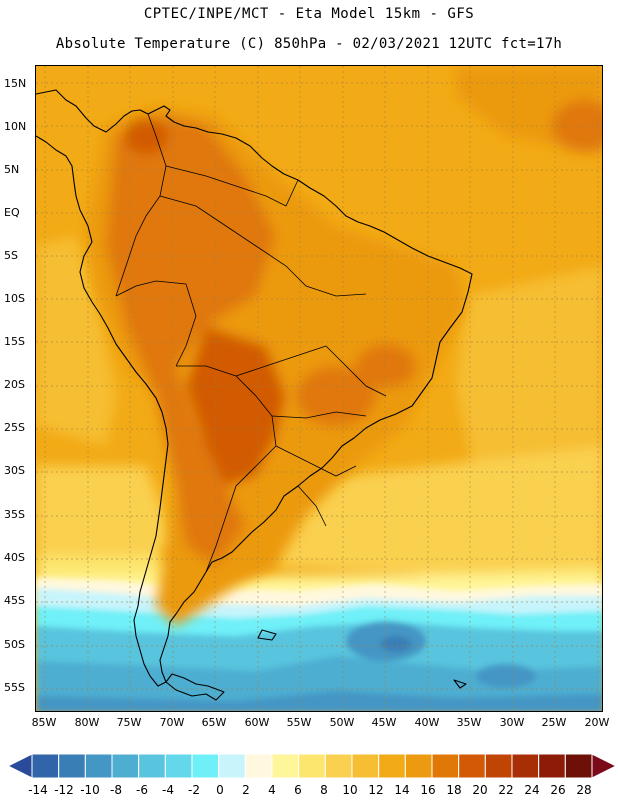 The image size is (618, 800). What do you see at coordinates (15, 83) in the screenshot?
I see `lat-label: 15N` at bounding box center [15, 83].